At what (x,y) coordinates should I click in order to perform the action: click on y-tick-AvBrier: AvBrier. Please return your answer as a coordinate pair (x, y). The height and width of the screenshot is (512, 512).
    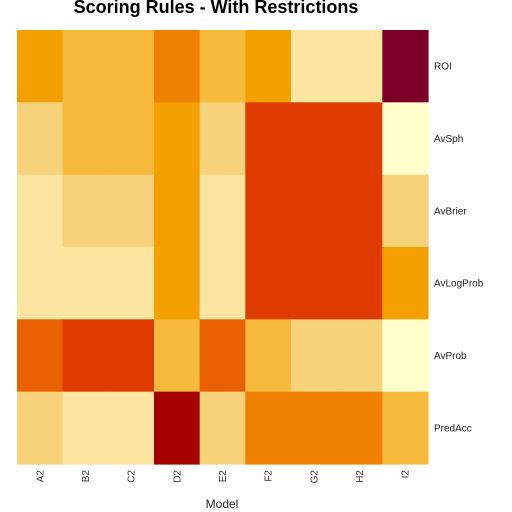
    Looking at the image, I should click on (450, 211).